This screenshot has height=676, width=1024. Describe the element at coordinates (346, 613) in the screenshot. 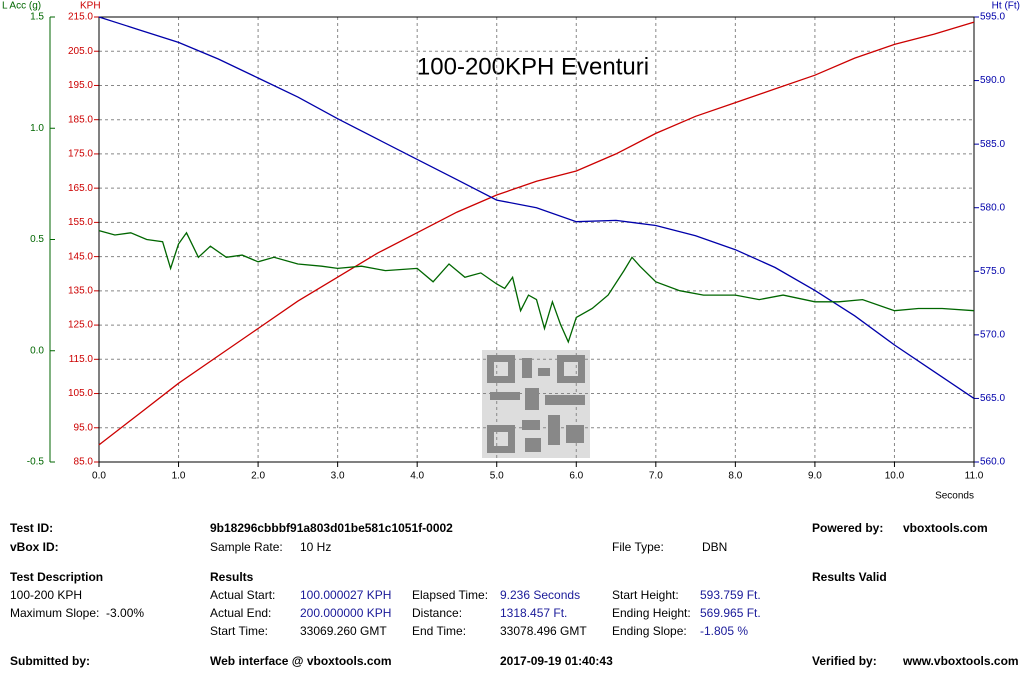

I see `value: 200.000000 KPH` at that location.